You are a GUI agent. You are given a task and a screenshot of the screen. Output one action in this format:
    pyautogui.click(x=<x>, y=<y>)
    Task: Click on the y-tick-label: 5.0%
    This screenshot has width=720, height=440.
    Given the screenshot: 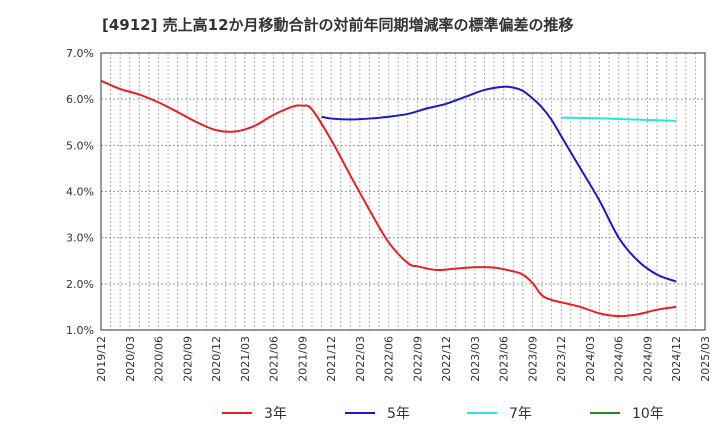 What is the action you would take?
    pyautogui.click(x=80, y=145)
    